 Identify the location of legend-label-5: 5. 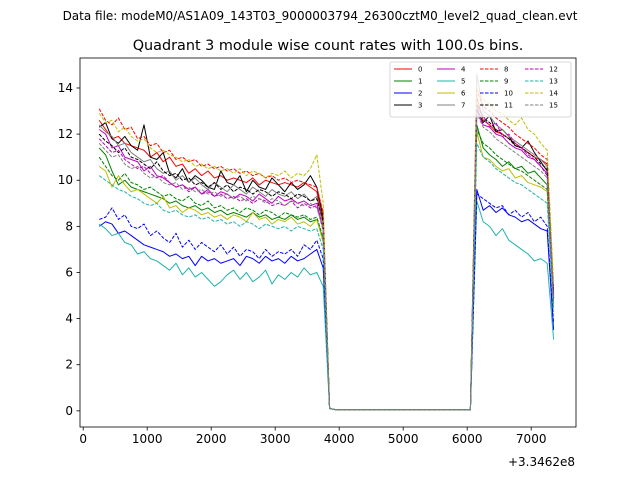
(463, 82).